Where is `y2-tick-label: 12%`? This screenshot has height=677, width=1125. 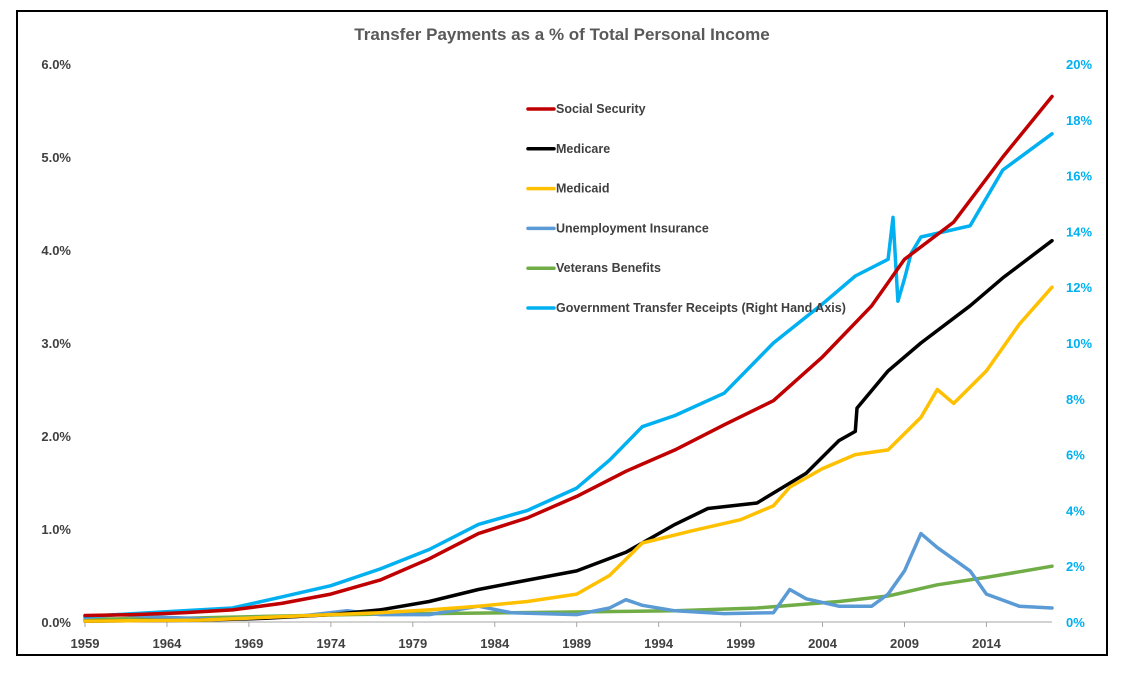
y2-tick-label: 12% is located at coordinates (1079, 287).